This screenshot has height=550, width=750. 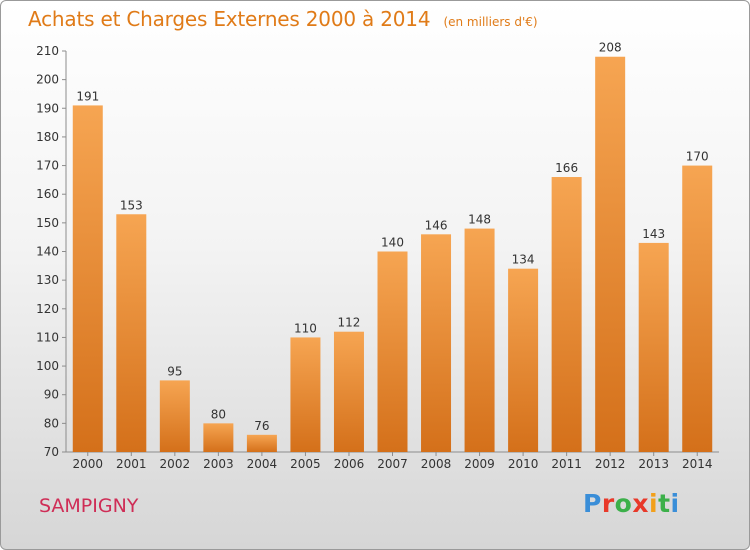 I want to click on bar-value-label: 110, so click(x=305, y=328).